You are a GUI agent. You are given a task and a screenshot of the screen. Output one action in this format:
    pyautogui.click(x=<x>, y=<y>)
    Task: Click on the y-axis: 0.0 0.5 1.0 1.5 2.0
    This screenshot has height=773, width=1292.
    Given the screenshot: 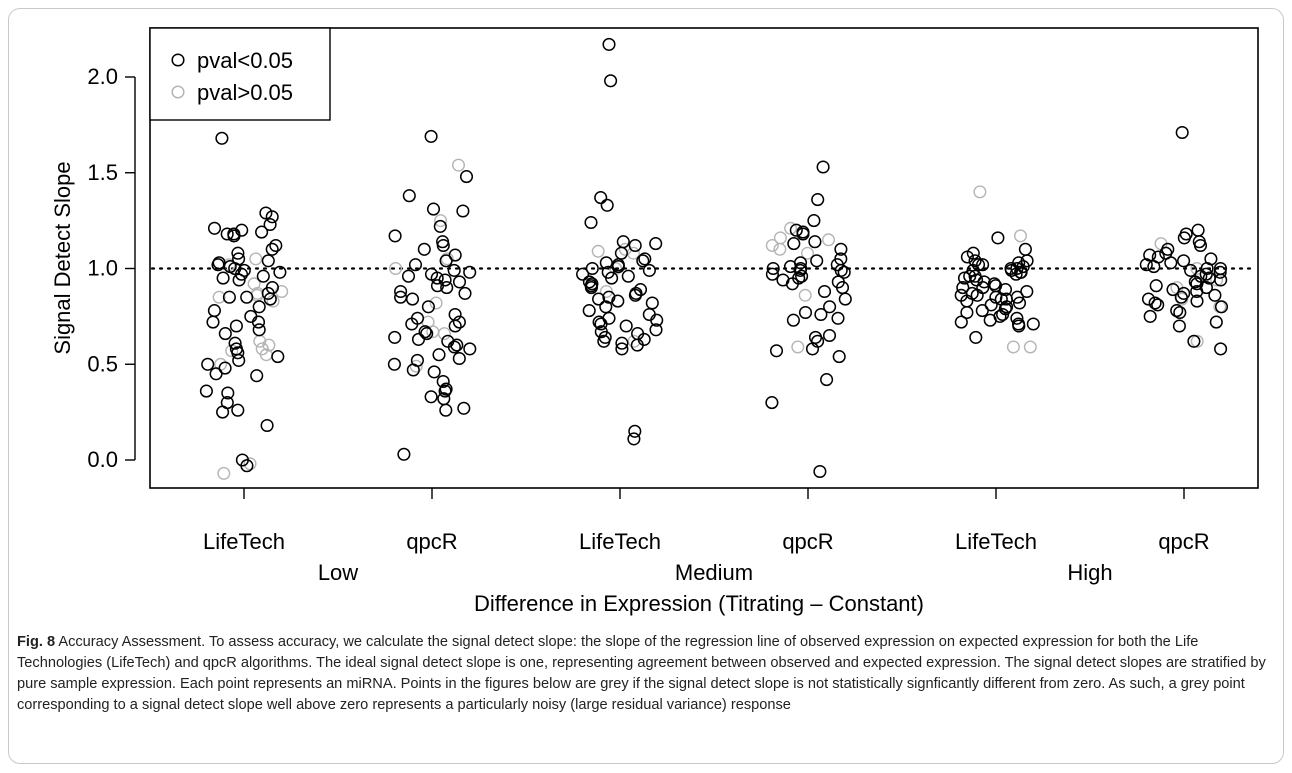 What is the action you would take?
    pyautogui.click(x=111, y=268)
    